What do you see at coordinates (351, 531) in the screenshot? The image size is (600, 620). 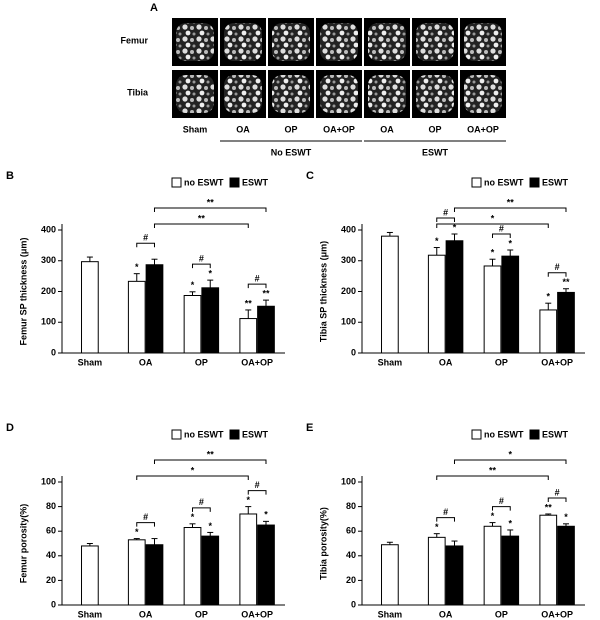 I see `y-tick-label: 60` at bounding box center [351, 531].